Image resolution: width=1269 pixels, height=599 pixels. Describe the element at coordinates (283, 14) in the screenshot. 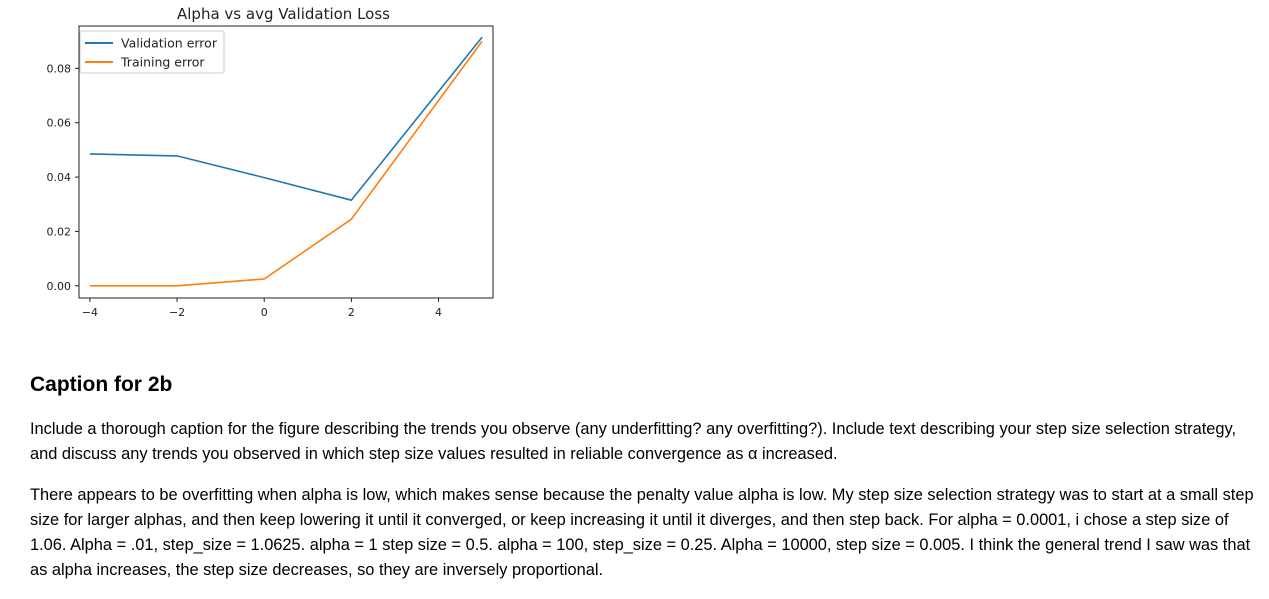

I see `chart-title: Alpha vs avg Validation Loss` at that location.